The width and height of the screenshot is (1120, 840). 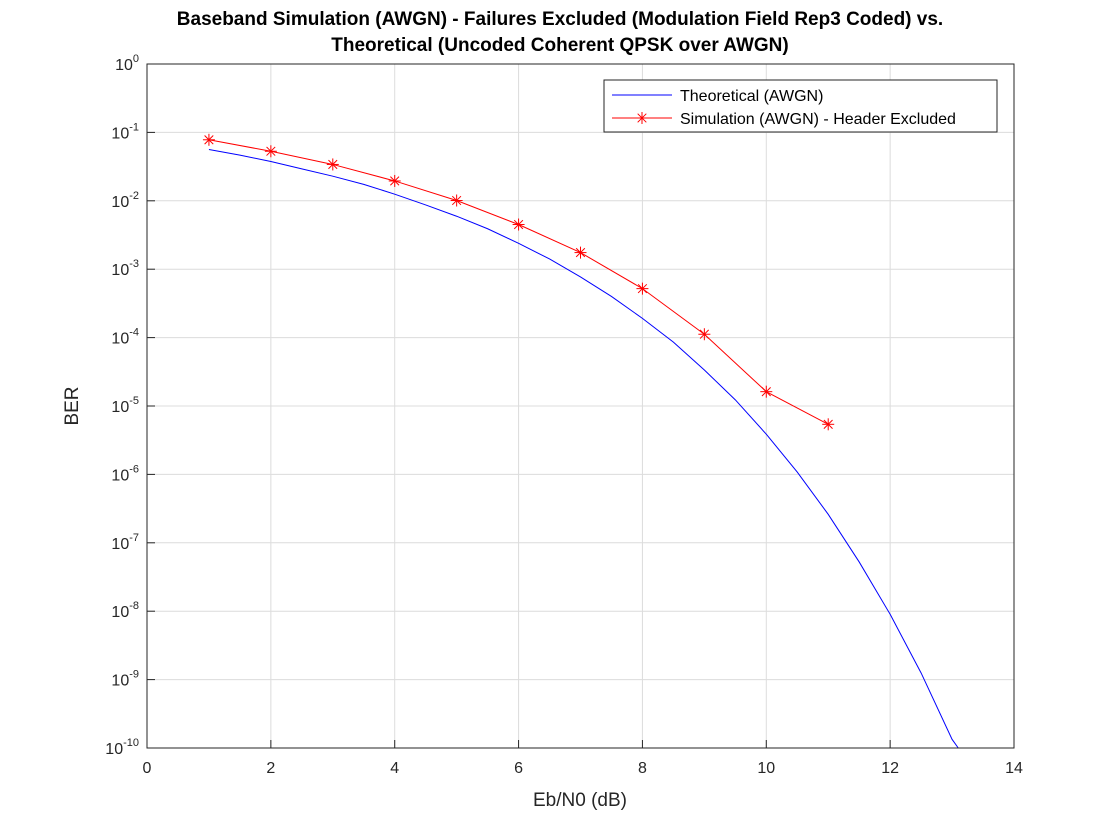 What do you see at coordinates (125, 610) in the screenshot?
I see `y-tick-label: 10⁻⁸` at bounding box center [125, 610].